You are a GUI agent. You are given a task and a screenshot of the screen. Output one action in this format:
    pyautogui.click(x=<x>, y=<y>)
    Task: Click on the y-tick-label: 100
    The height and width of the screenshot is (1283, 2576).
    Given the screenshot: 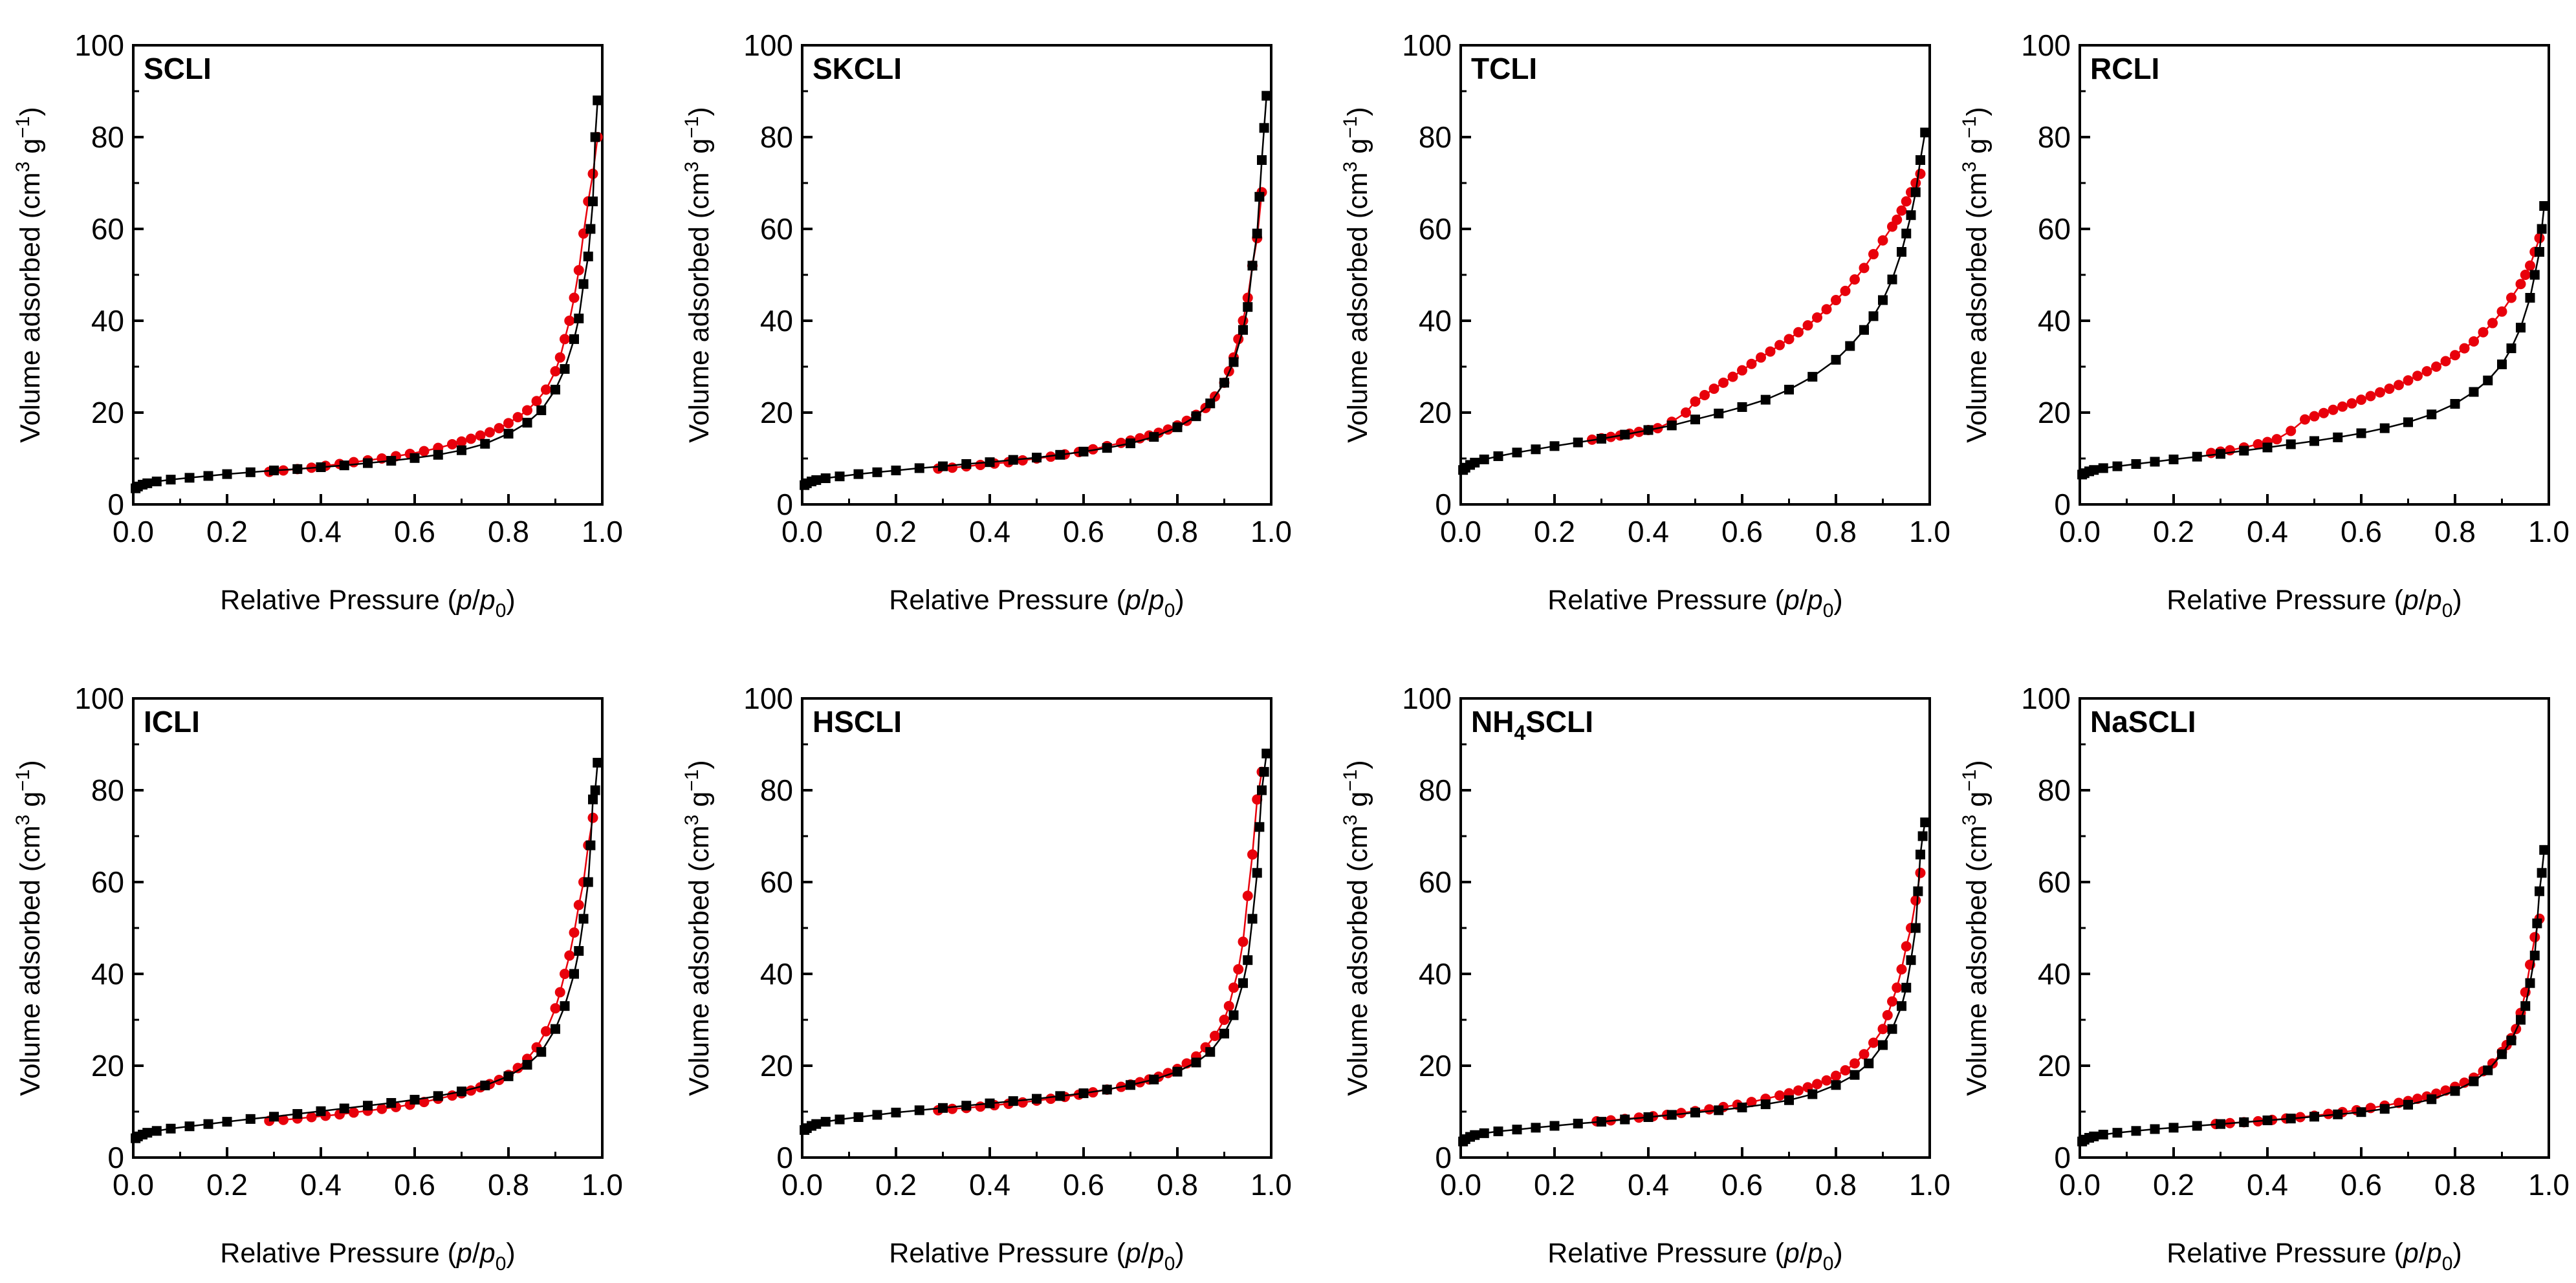 What is the action you would take?
    pyautogui.click(x=2046, y=45)
    